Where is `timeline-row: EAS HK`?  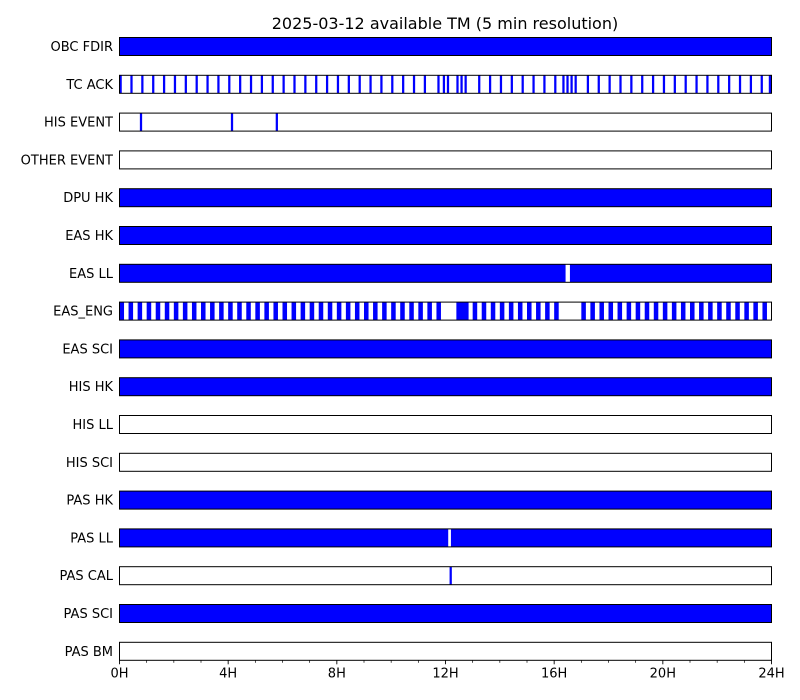
timeline-row: EAS HK is located at coordinates (418, 235).